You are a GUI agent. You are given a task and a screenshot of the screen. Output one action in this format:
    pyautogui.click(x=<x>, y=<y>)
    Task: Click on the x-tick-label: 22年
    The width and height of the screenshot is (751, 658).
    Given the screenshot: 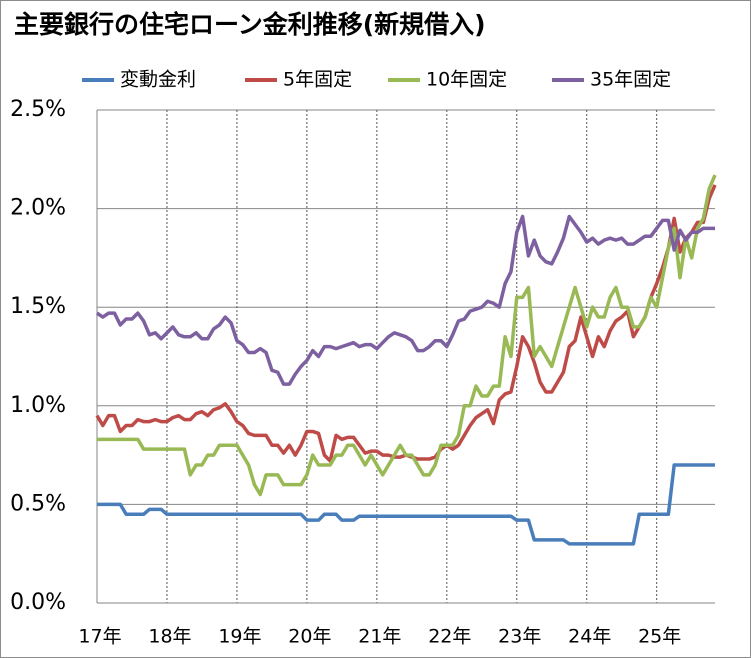 What is the action you would take?
    pyautogui.click(x=449, y=637)
    